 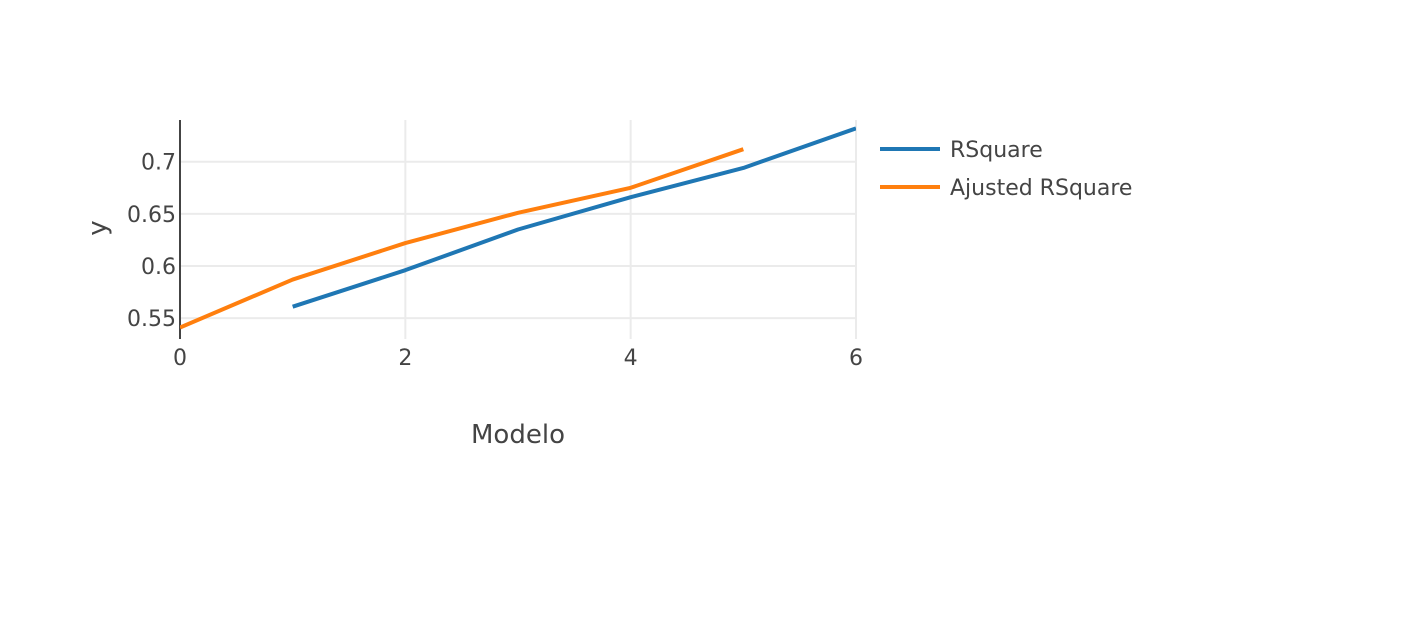 I want to click on y-tick-label: 0.7, so click(x=158, y=163).